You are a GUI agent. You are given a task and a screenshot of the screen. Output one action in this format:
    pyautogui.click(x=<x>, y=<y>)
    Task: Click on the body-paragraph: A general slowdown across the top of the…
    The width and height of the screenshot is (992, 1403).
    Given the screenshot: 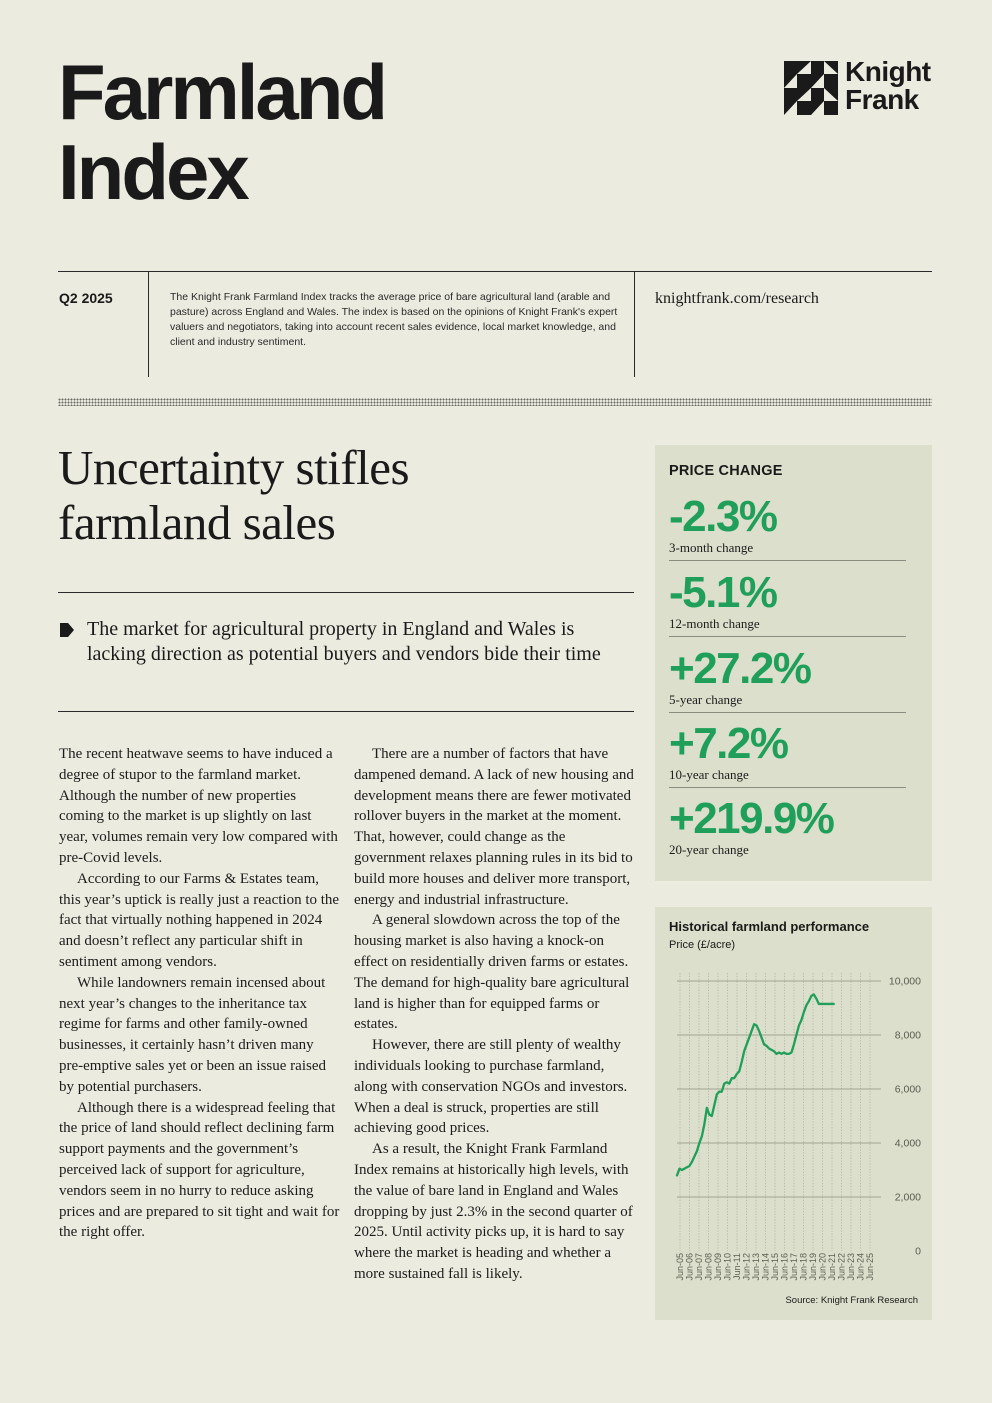 What is the action you would take?
    pyautogui.click(x=492, y=972)
    